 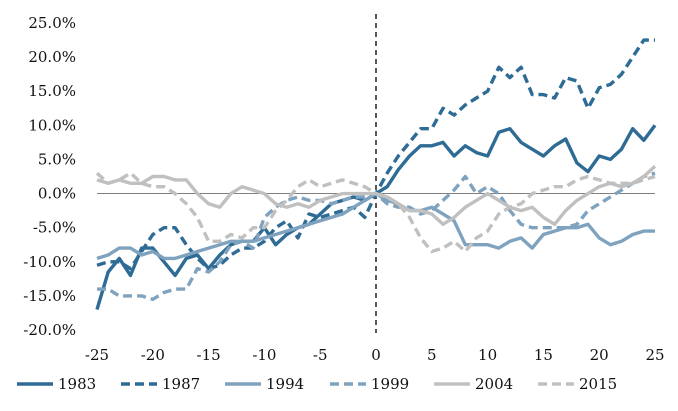 I want to click on legend-label-2015: 2015, so click(x=598, y=384).